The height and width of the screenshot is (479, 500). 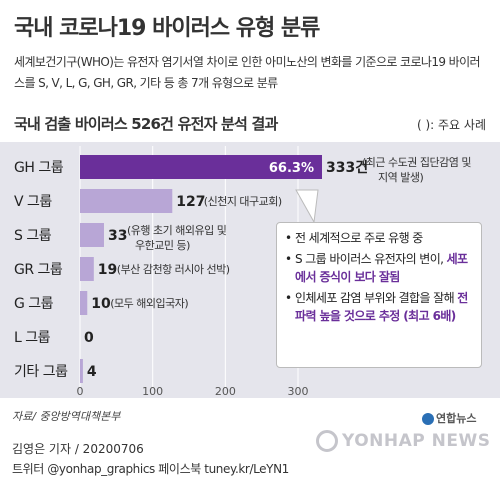 What do you see at coordinates (371, 259) in the screenshot?
I see `callout-text: S 그룹 바이러스 유전자의 변이,` at bounding box center [371, 259].